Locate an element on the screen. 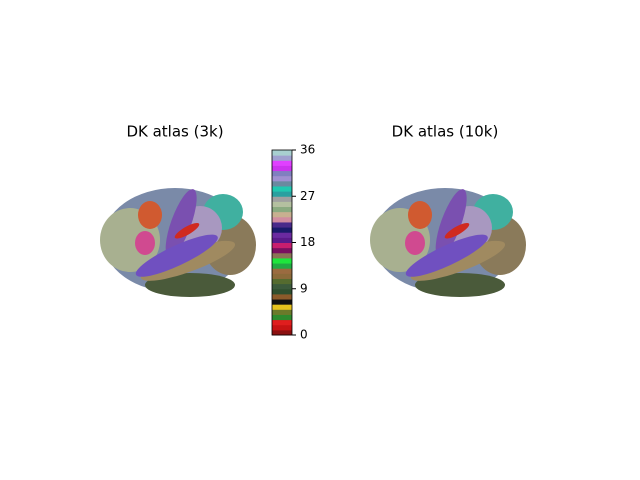  colorbar-tick-label: 18 is located at coordinates (307, 242).